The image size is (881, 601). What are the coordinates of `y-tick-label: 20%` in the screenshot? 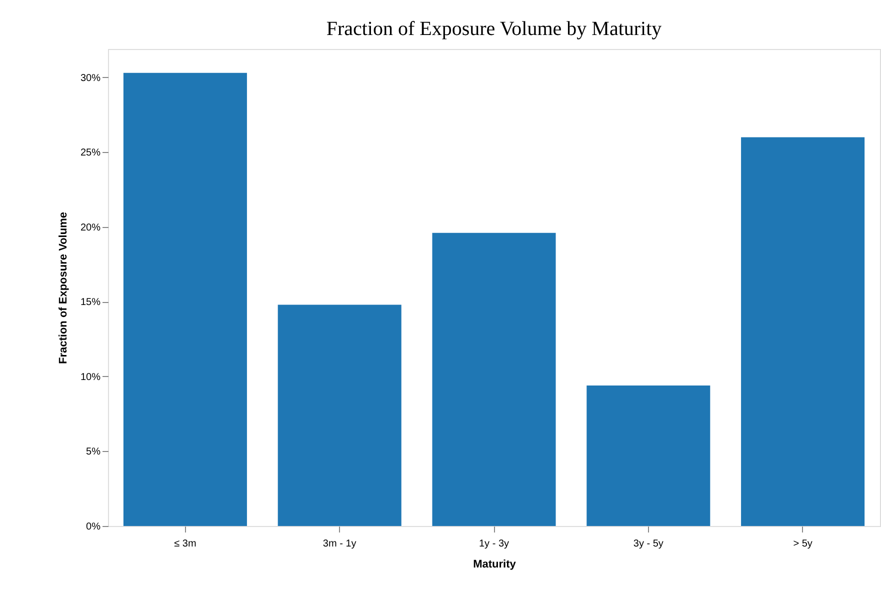 It's located at (90, 228).